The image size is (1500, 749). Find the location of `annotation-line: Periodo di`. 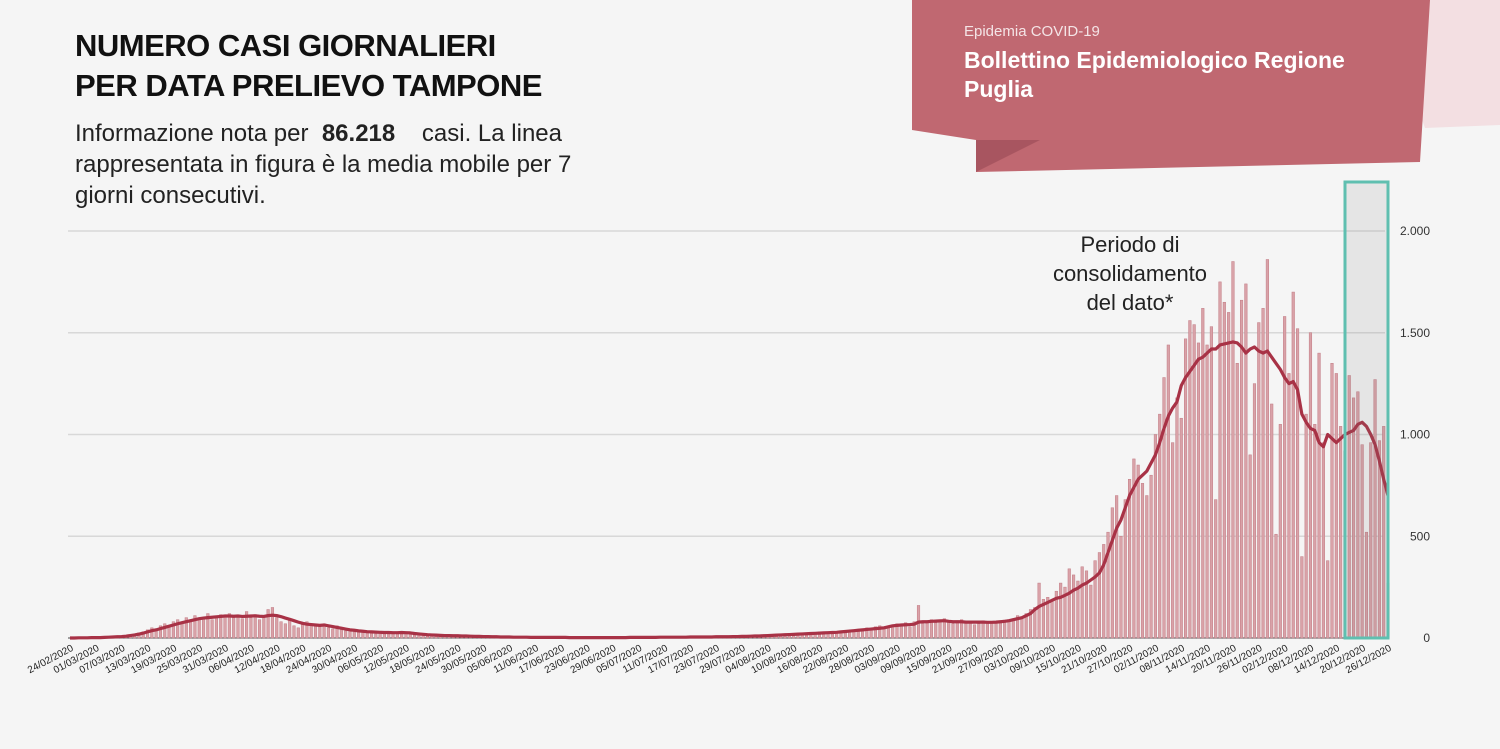

annotation-line: Periodo di is located at coordinates (1130, 244).